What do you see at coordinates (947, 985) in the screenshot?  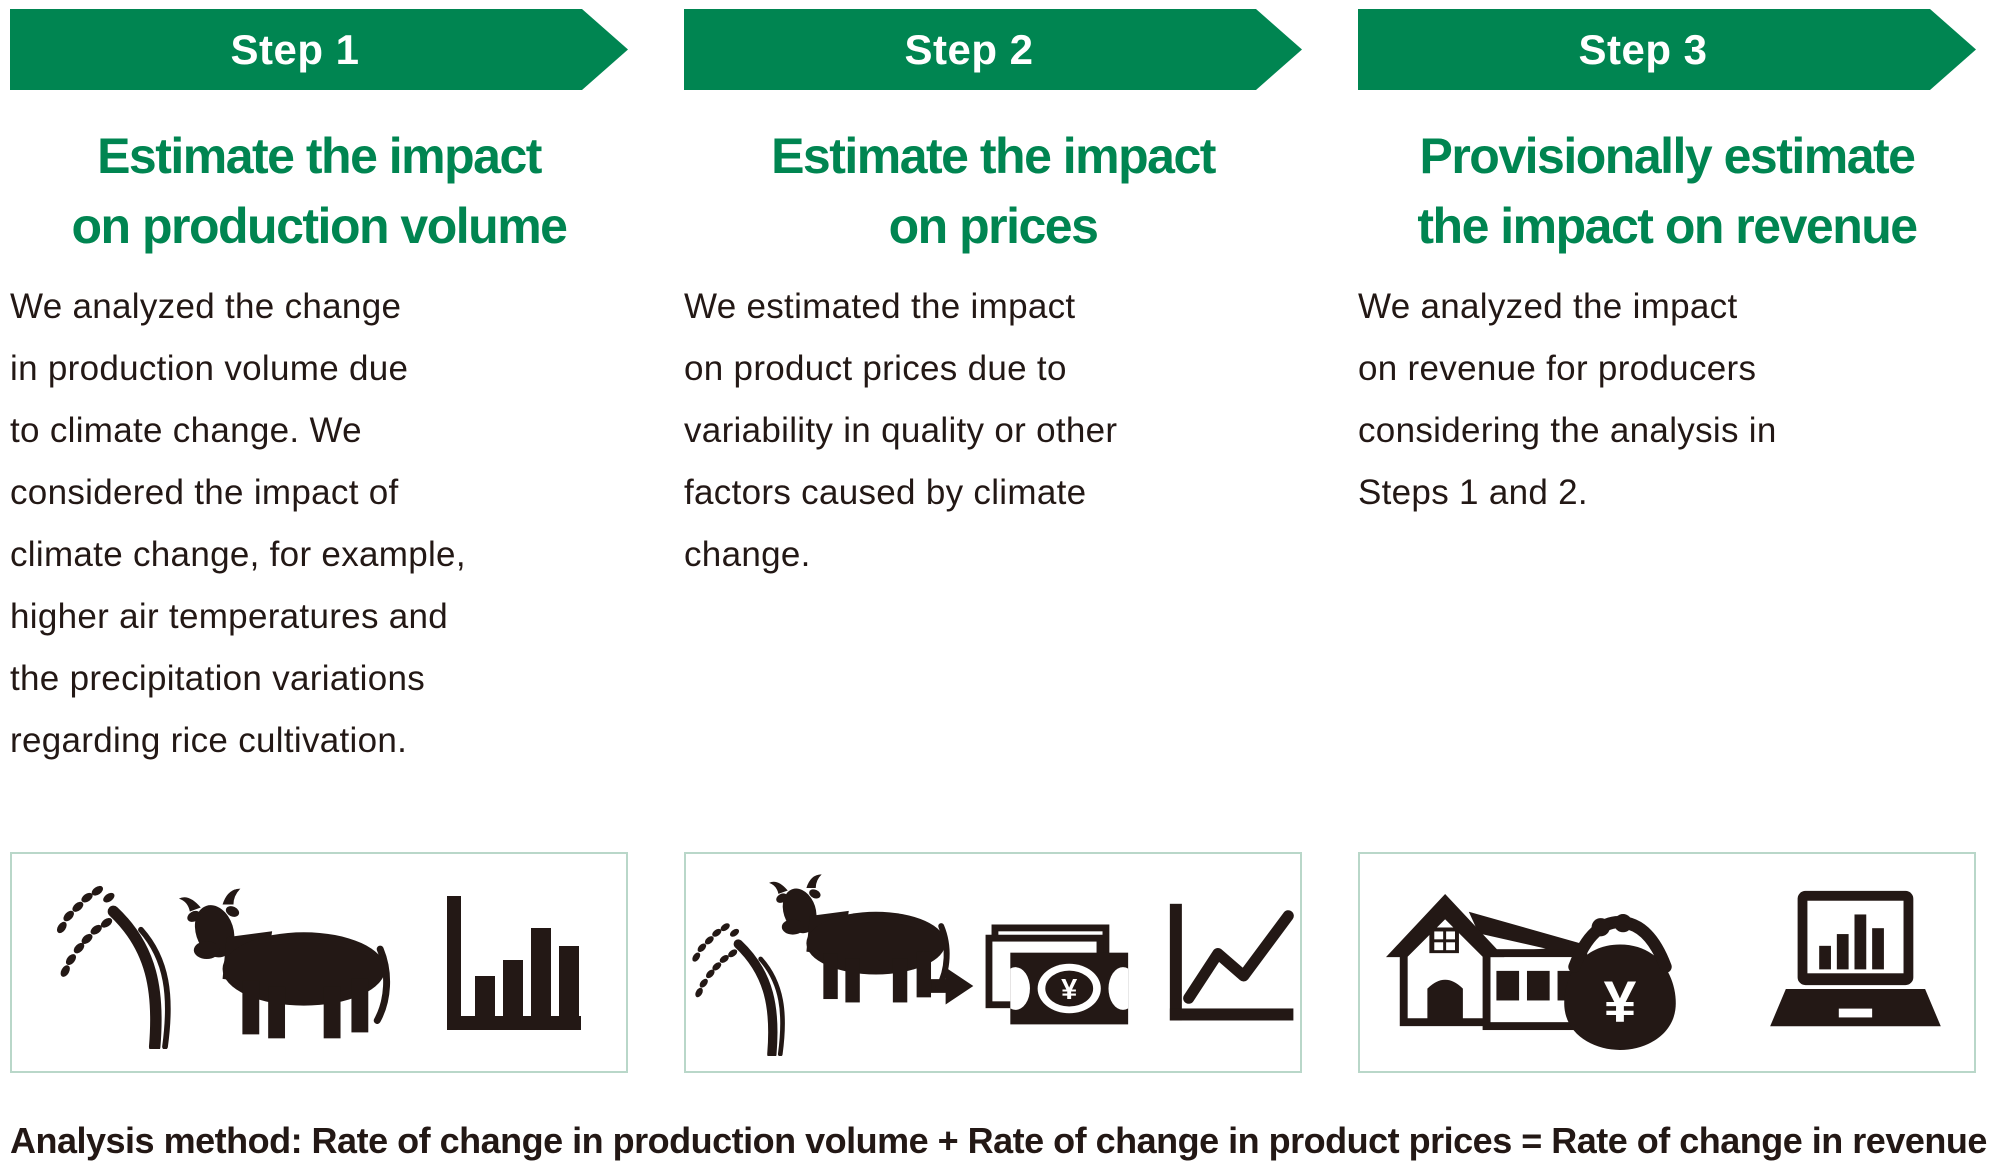 I see `arrow-right-icon` at bounding box center [947, 985].